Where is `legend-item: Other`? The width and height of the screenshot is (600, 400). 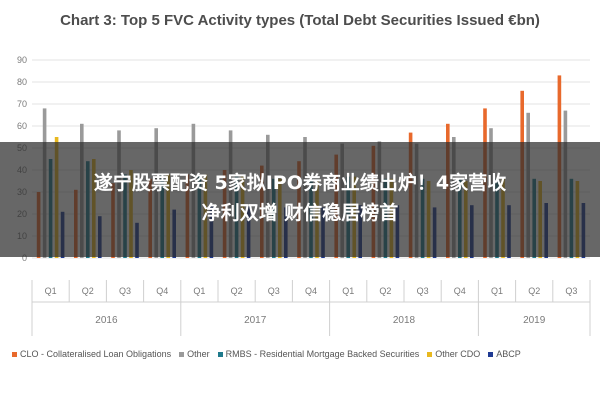 legend-item: Other is located at coordinates (194, 354).